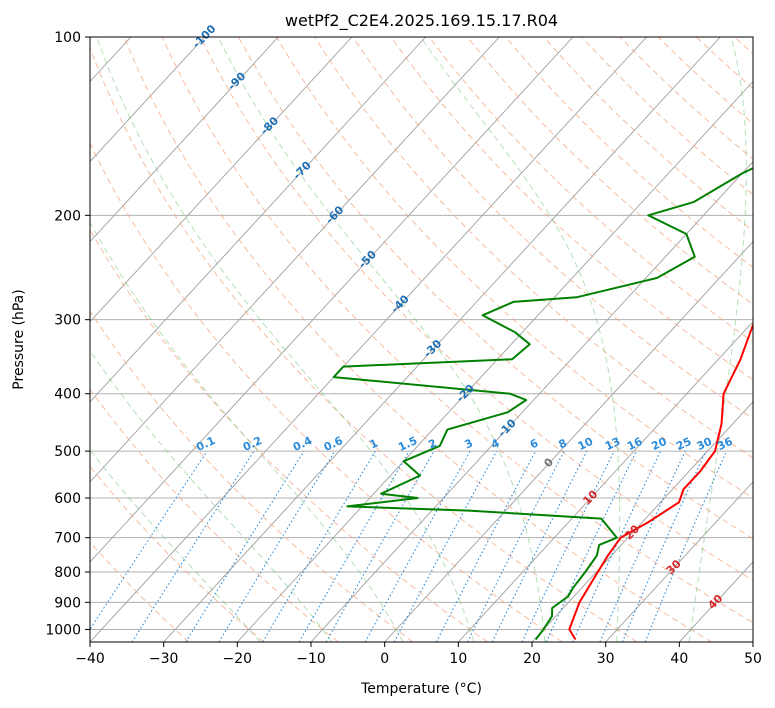 The image size is (775, 708). I want to click on chart-title: wetPf2_C2E4.2025.169.15.17.R04, so click(421, 21).